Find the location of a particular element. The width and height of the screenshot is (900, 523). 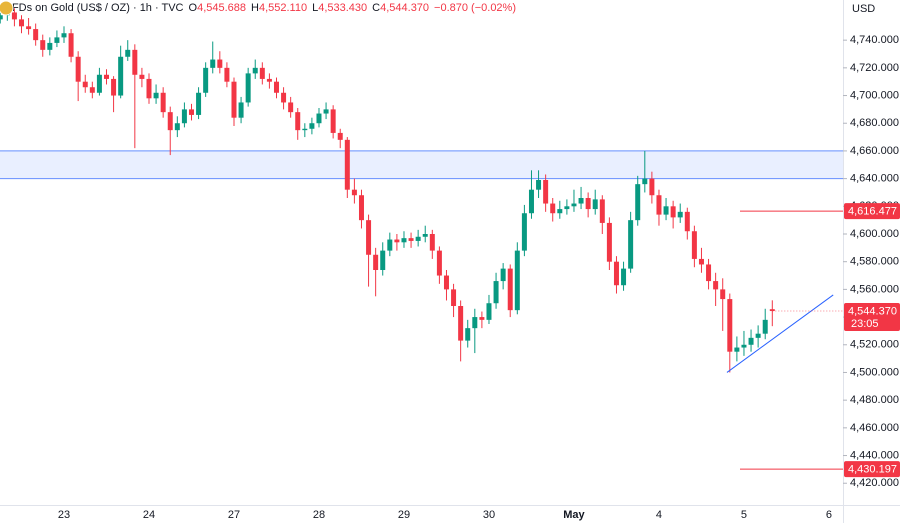

zone is located at coordinates (421, 164).